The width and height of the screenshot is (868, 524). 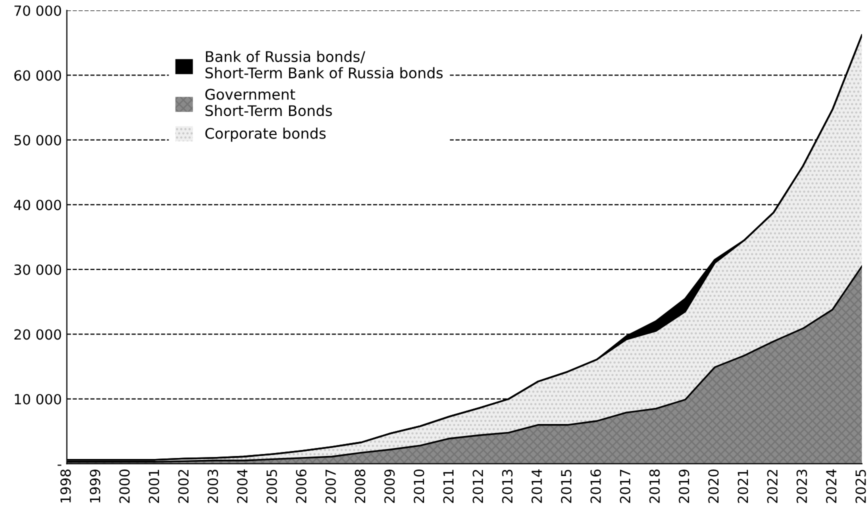 I want to click on y-tick-label: 20 000, so click(x=38, y=334).